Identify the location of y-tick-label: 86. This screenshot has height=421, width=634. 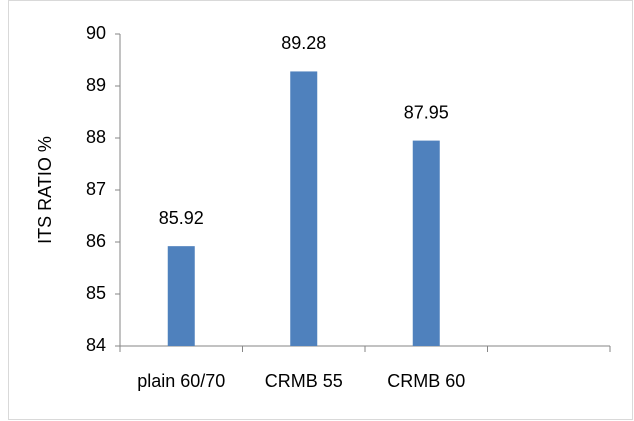
(96, 241).